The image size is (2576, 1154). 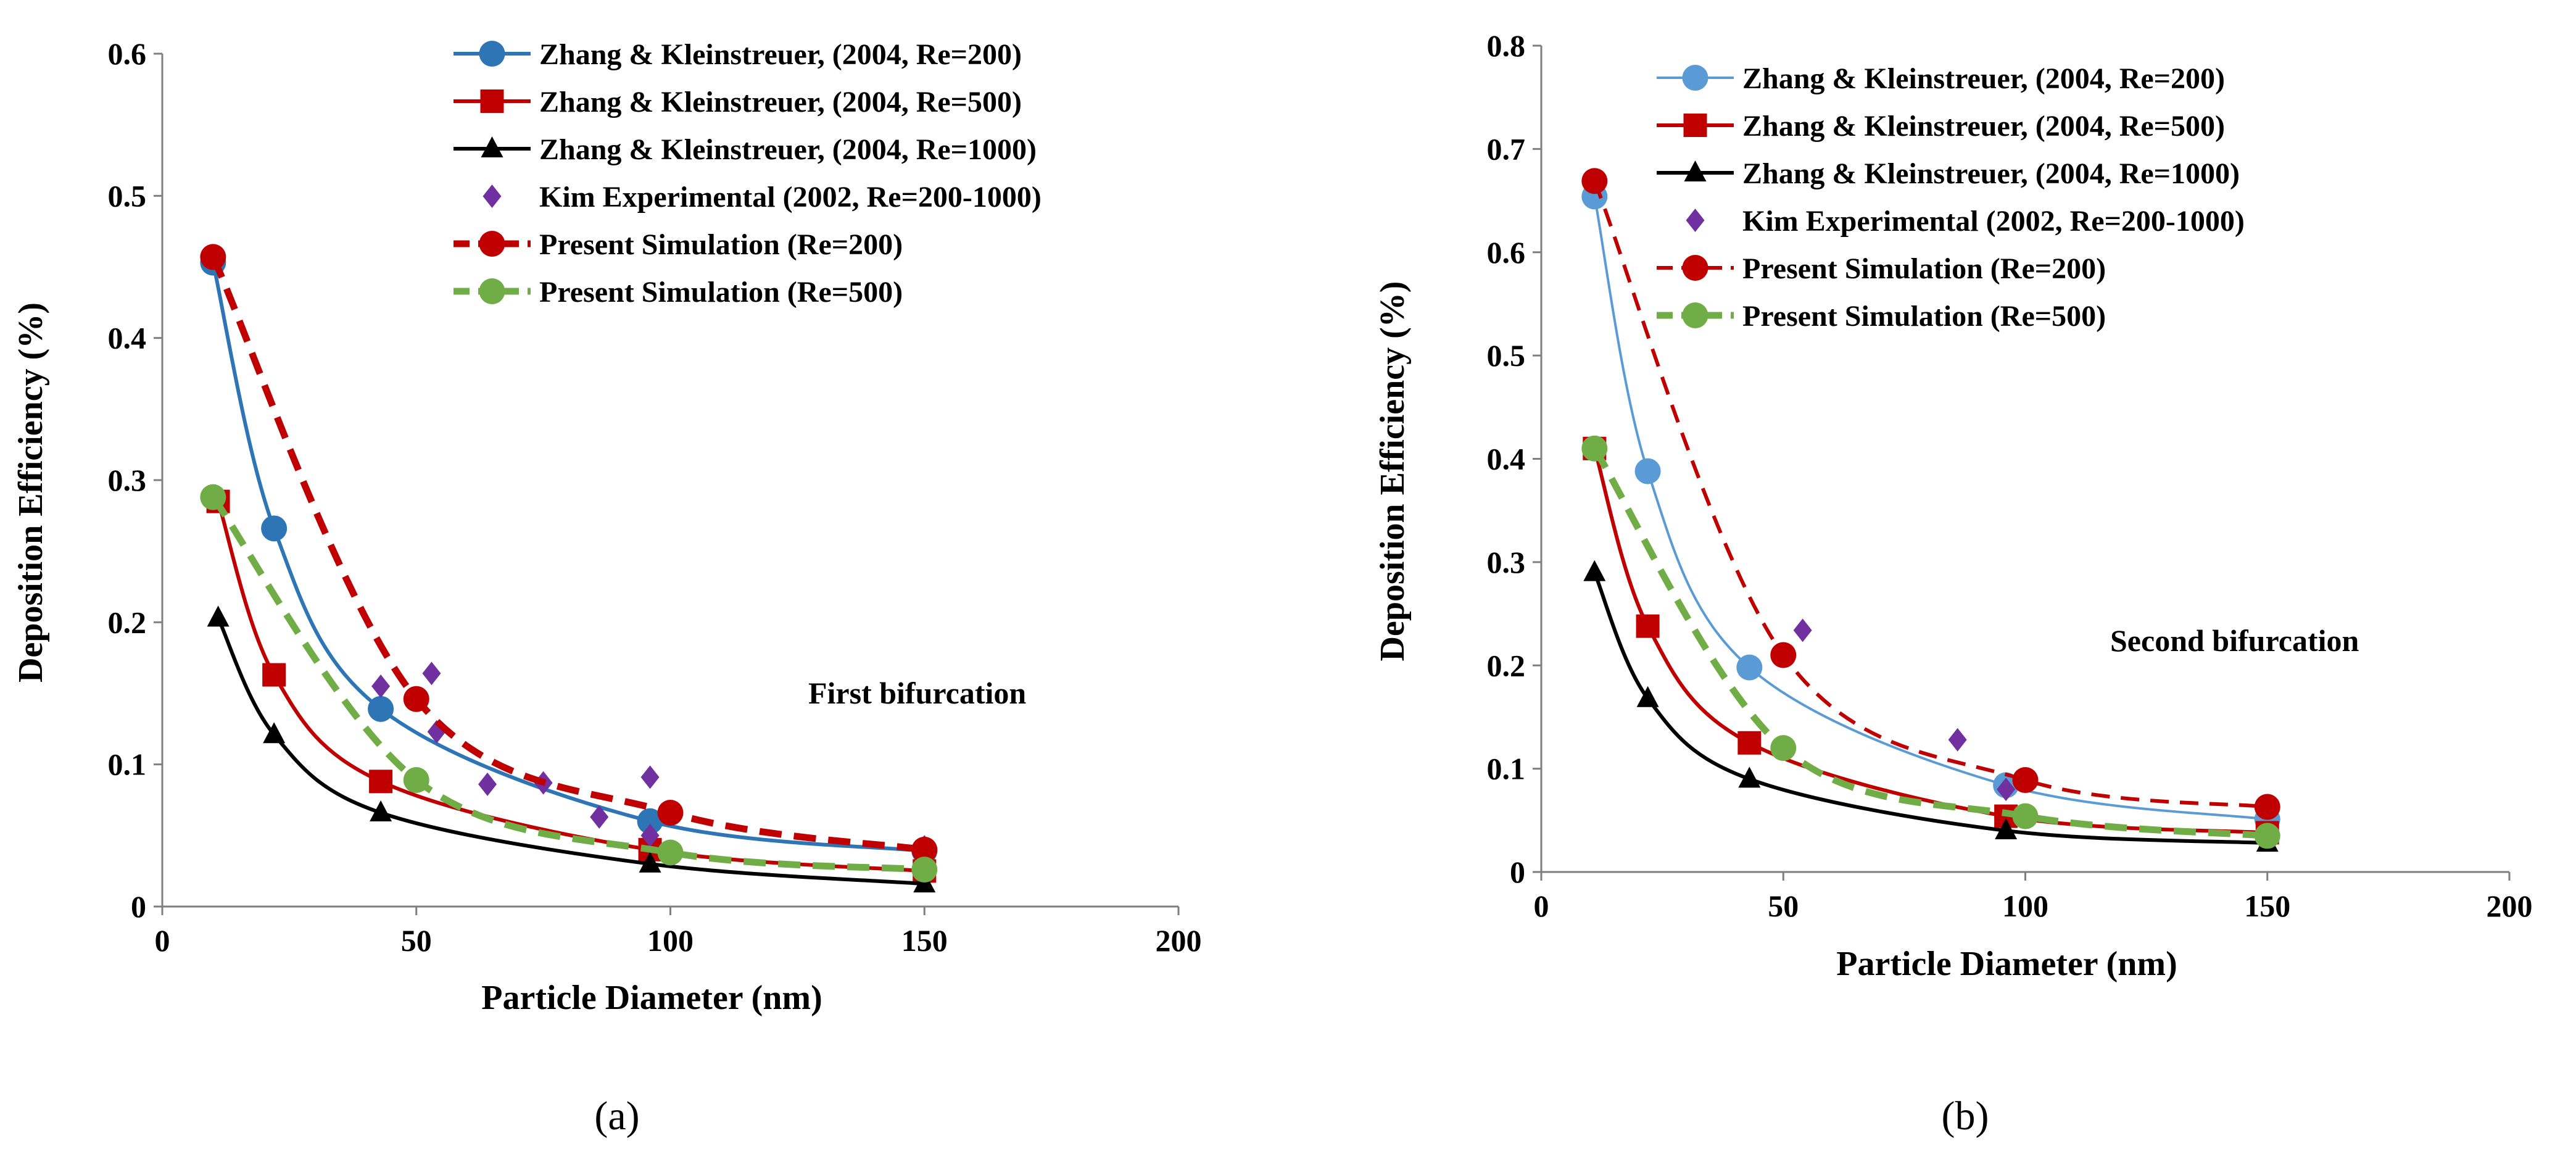 I want to click on bifurcation-annotation-b: Second bifurcation, so click(x=2234, y=640).